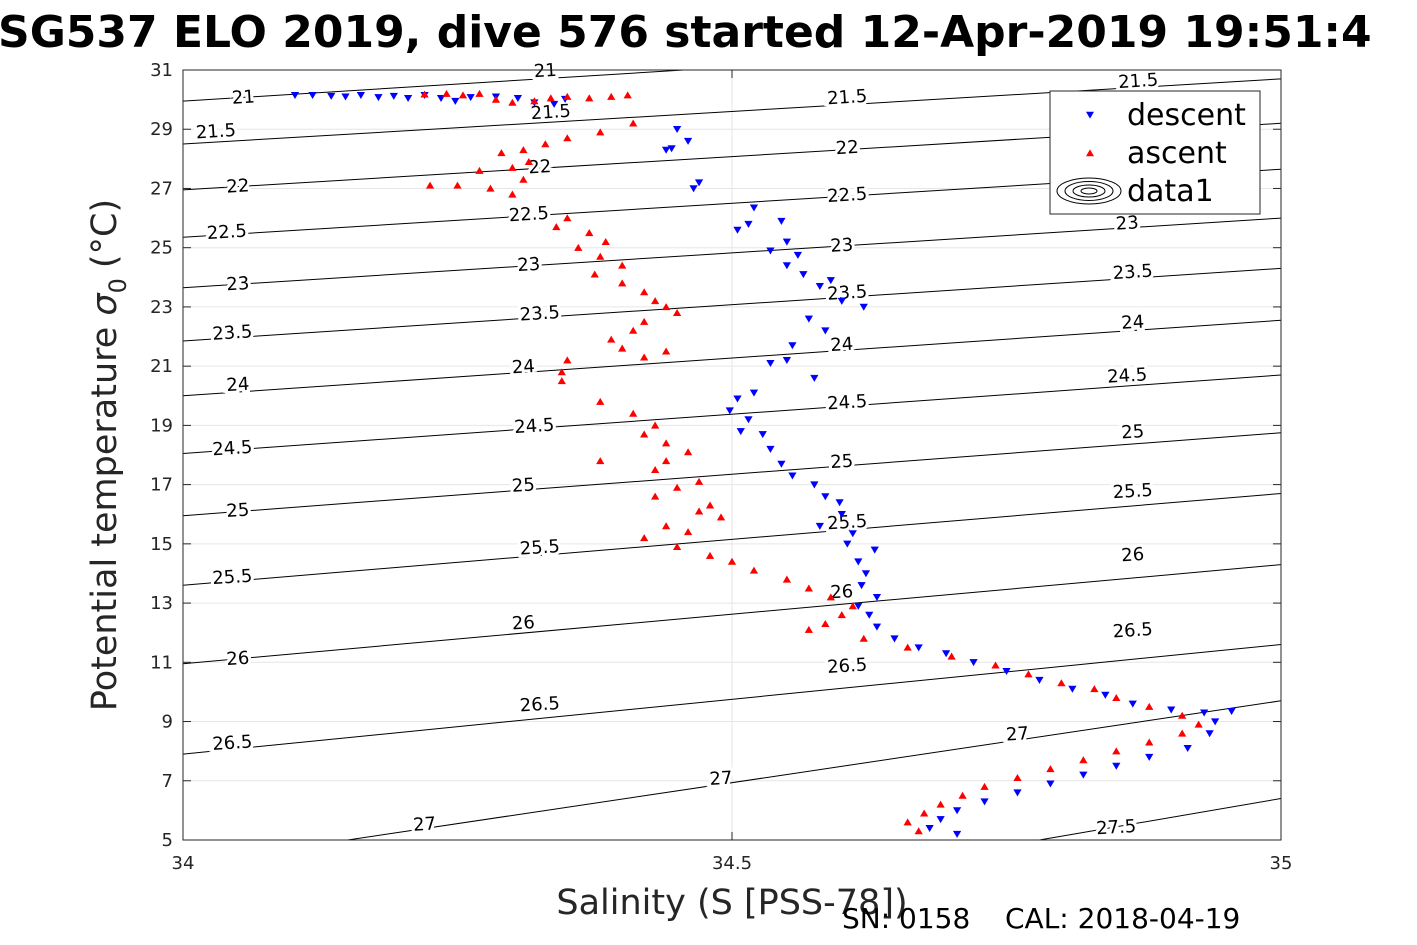 The width and height of the screenshot is (1417, 945). I want to click on y-axis-label: Potential temperature σ0 (°C), so click(108, 455).